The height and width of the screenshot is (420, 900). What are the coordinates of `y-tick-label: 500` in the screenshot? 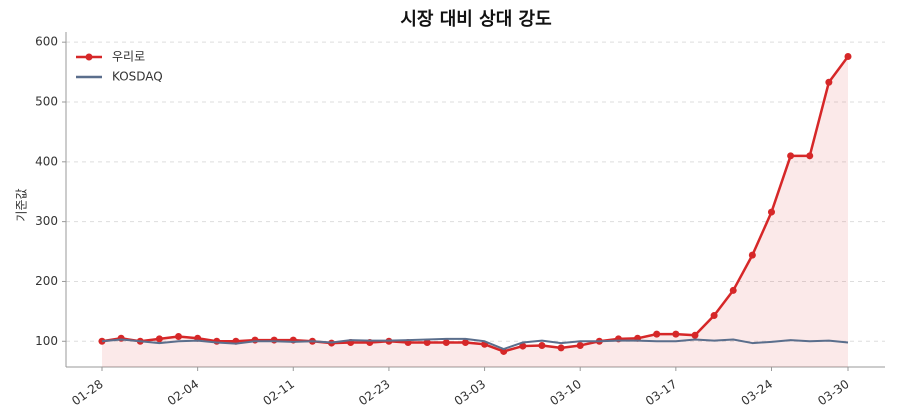 It's located at (46, 101).